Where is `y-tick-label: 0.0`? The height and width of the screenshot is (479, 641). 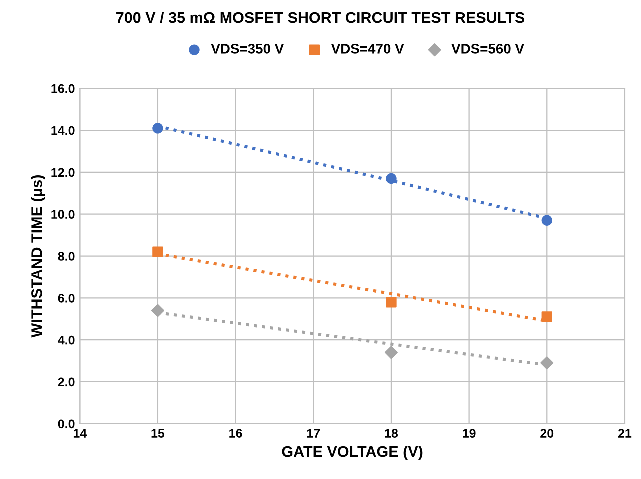
y-tick-label: 0.0 is located at coordinates (66, 424).